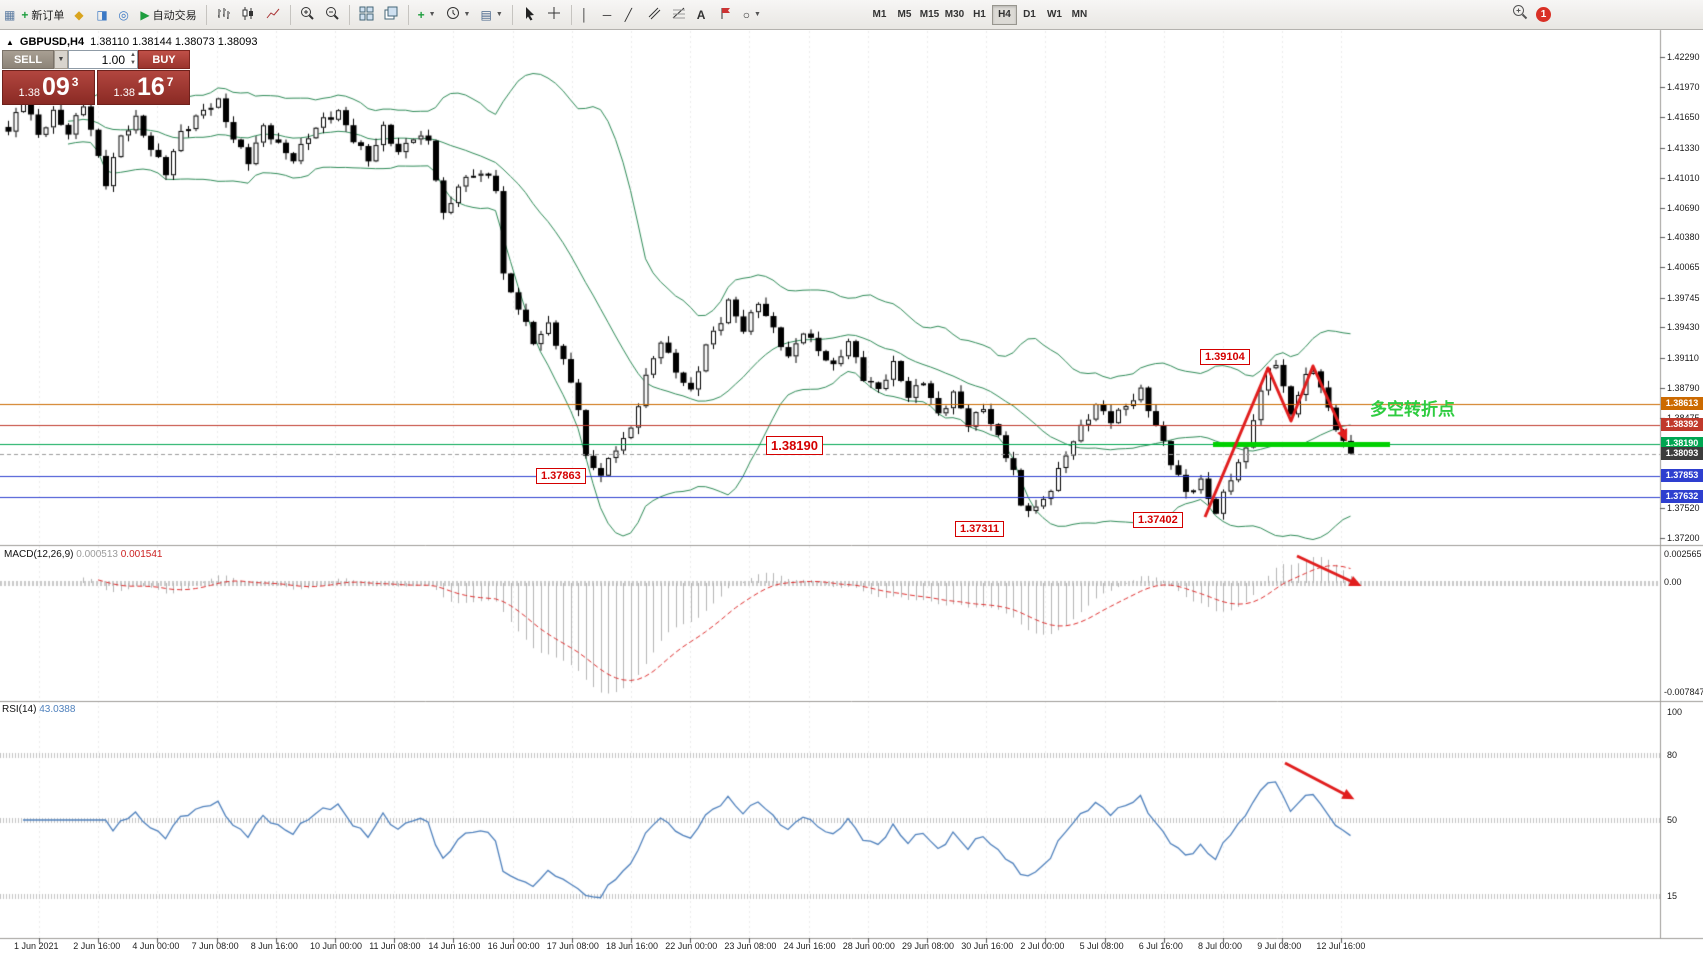  What do you see at coordinates (75, 82) in the screenshot?
I see `sell-price-sup: 3` at bounding box center [75, 82].